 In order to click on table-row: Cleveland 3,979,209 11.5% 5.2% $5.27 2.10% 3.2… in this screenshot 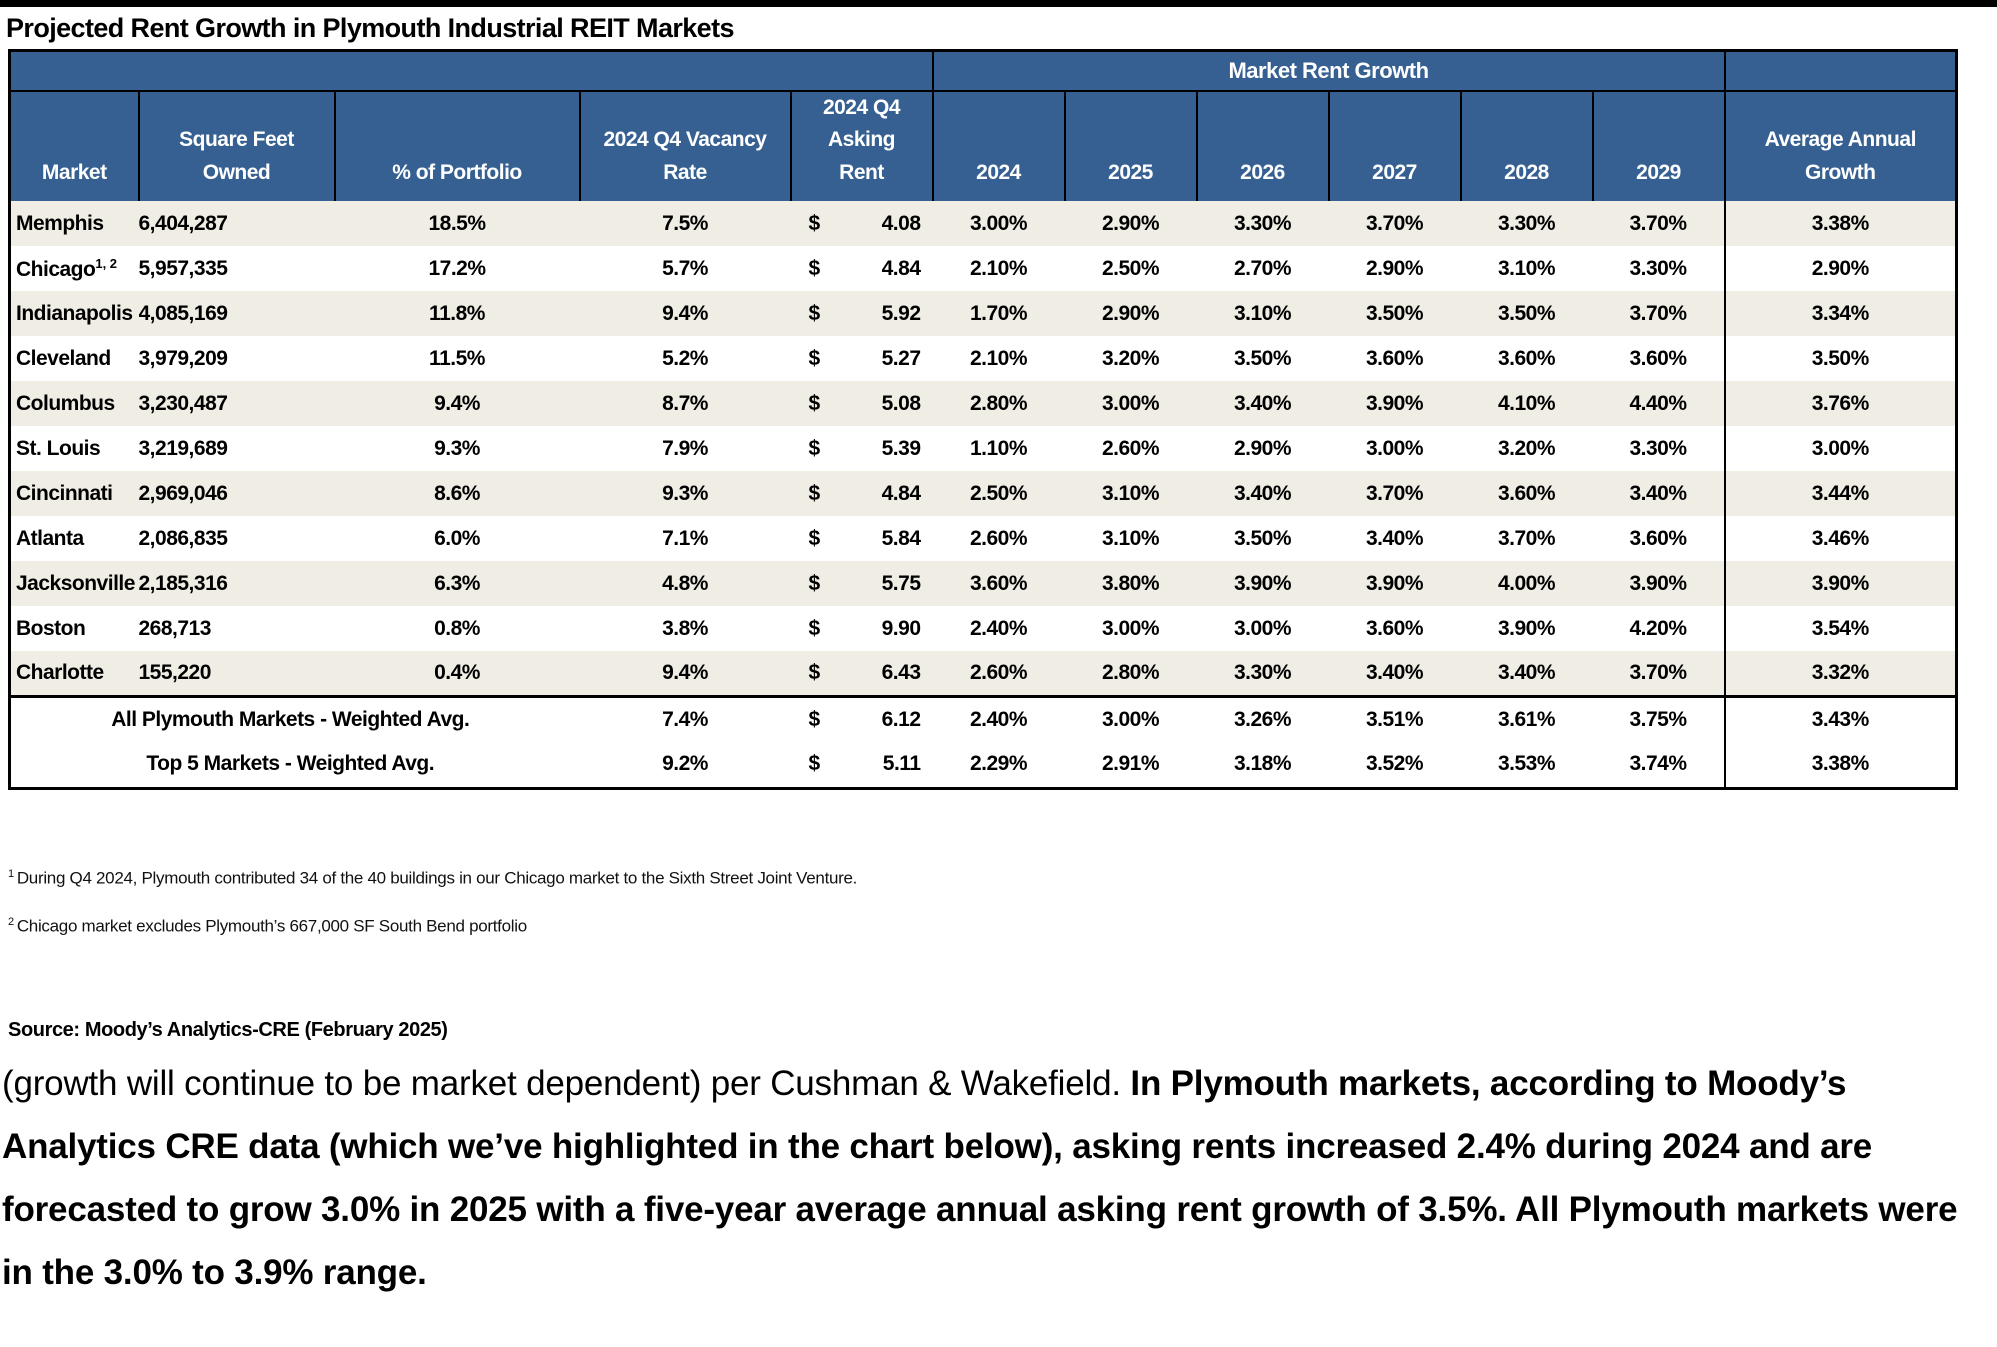, I will do `click(983, 359)`.